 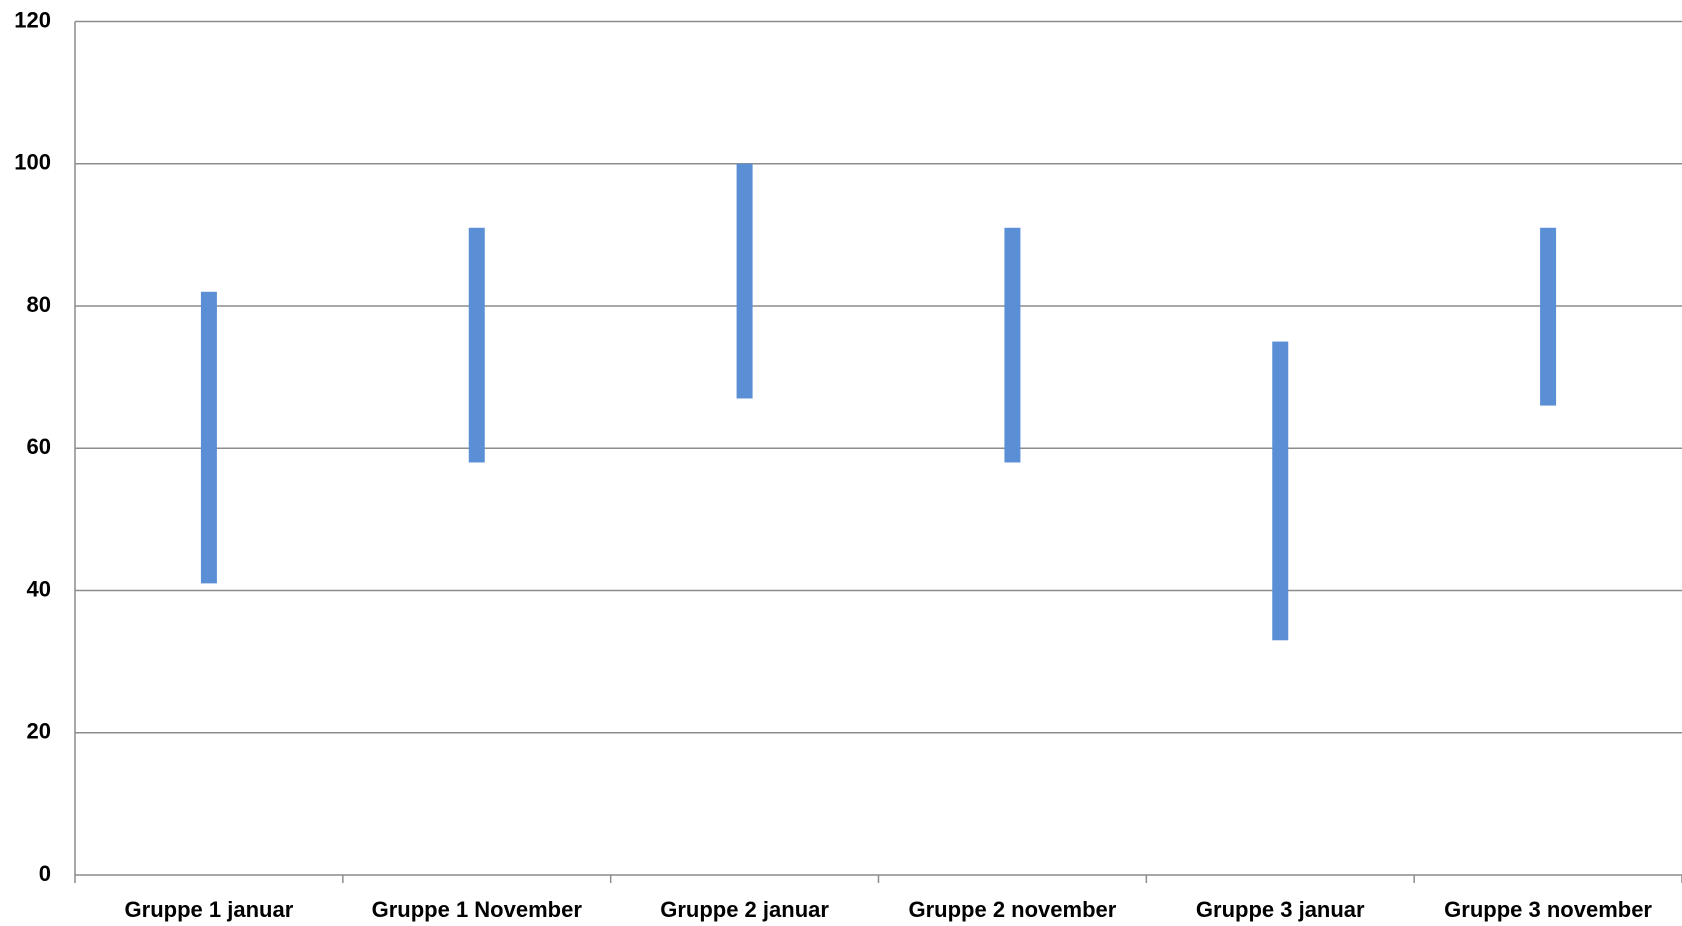 What do you see at coordinates (1012, 909) in the screenshot?
I see `x-tick-label: Gruppe 2 november` at bounding box center [1012, 909].